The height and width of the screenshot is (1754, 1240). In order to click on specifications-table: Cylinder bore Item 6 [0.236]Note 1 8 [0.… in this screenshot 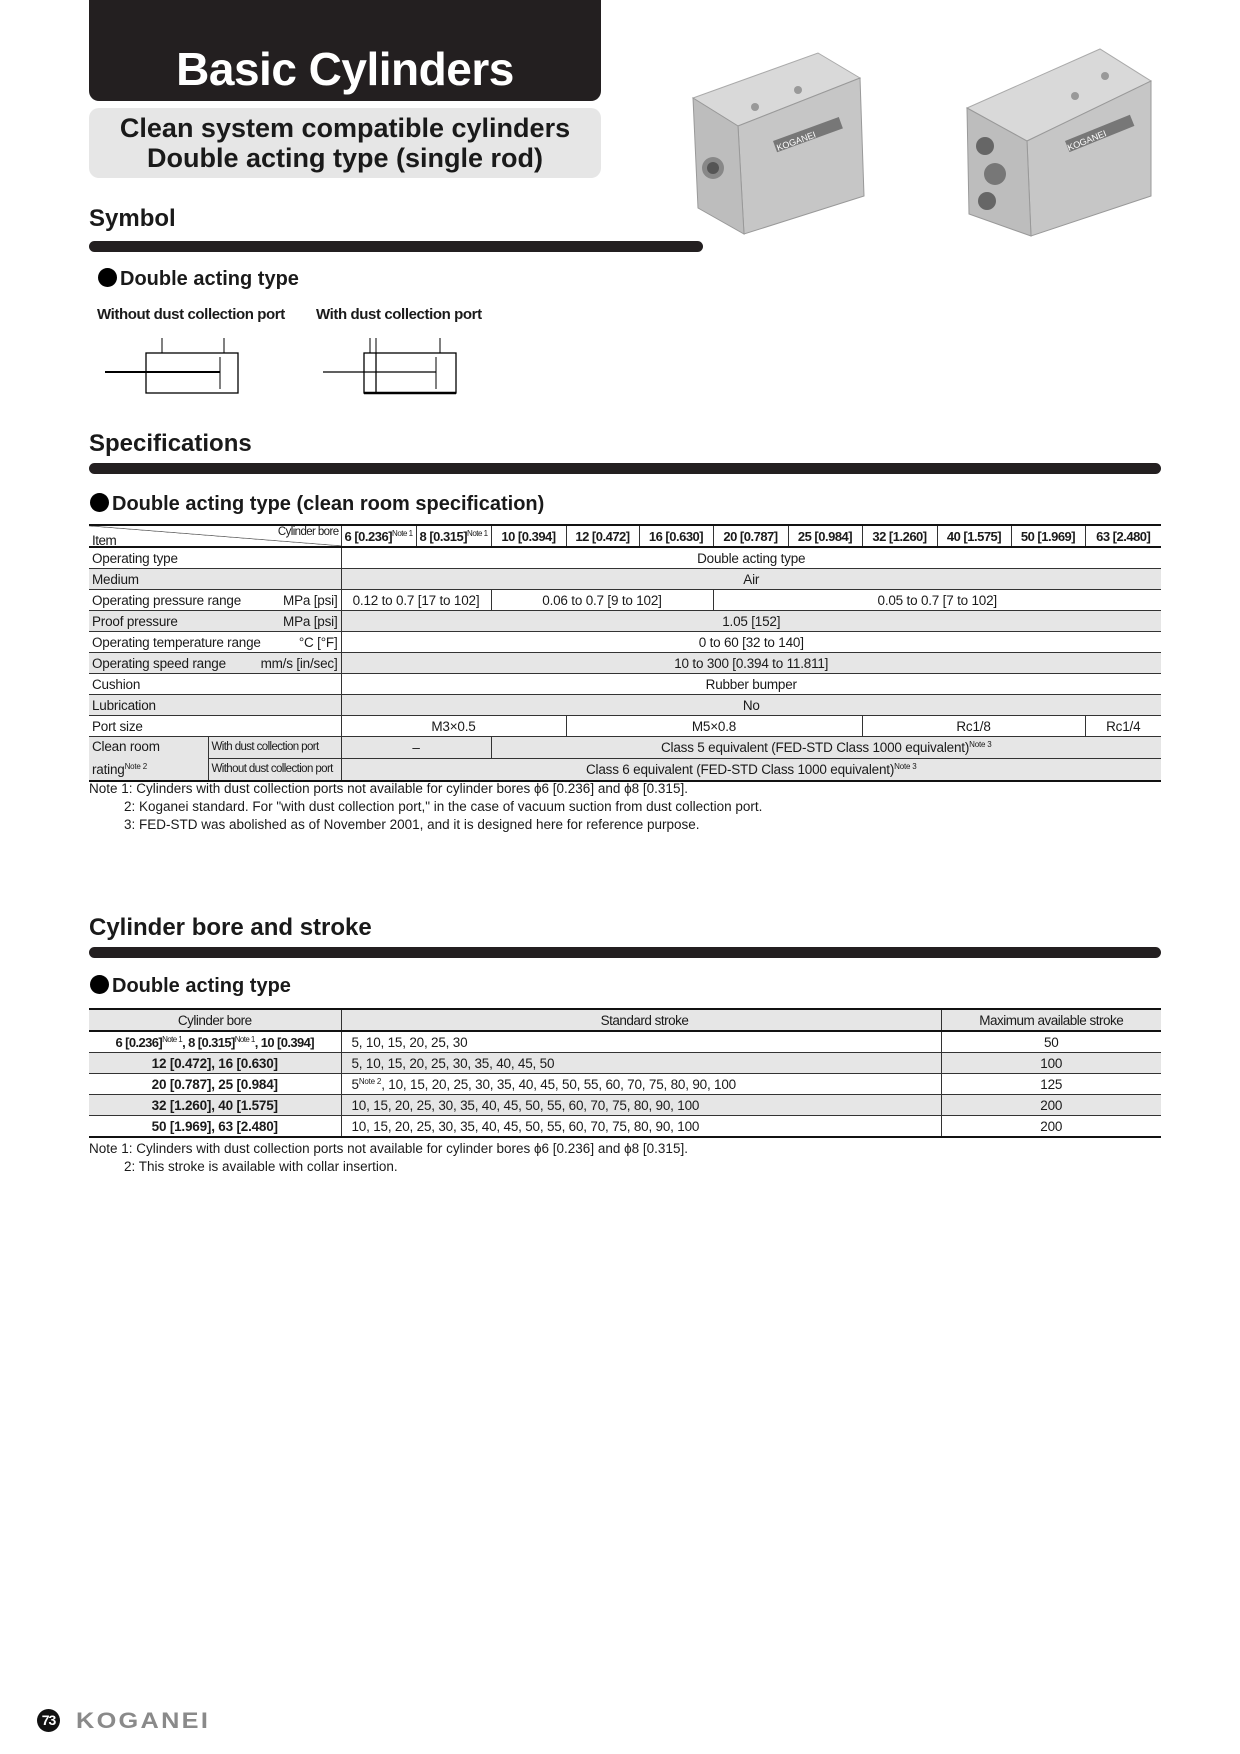, I will do `click(625, 653)`.